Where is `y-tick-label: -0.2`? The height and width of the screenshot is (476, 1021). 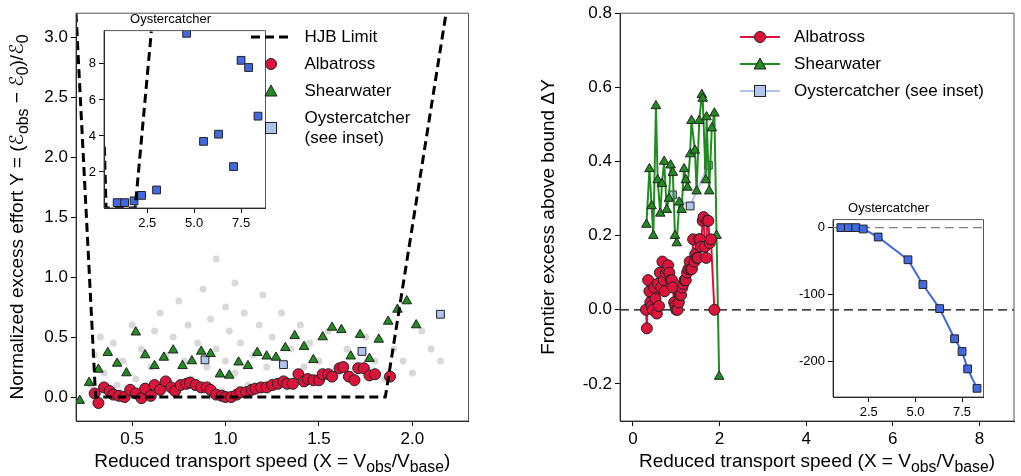
y-tick-label: -0.2 is located at coordinates (597, 383).